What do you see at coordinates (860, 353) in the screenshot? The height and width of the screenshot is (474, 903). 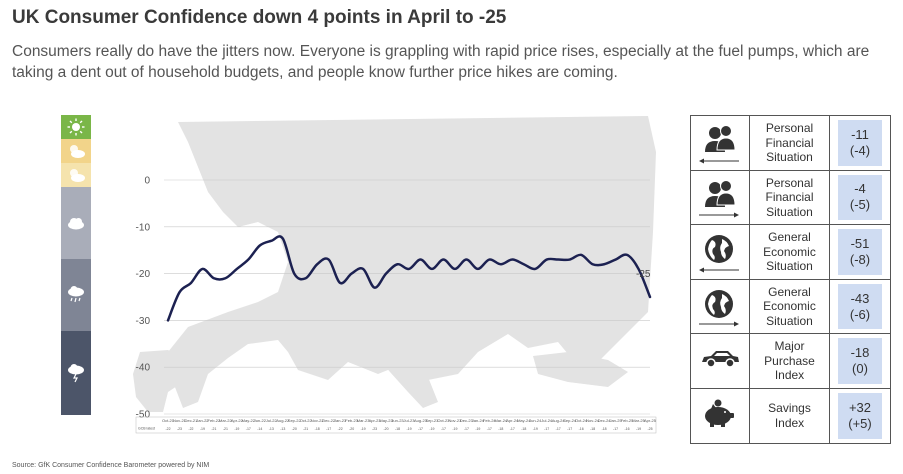 I see `index-value: -18` at bounding box center [860, 353].